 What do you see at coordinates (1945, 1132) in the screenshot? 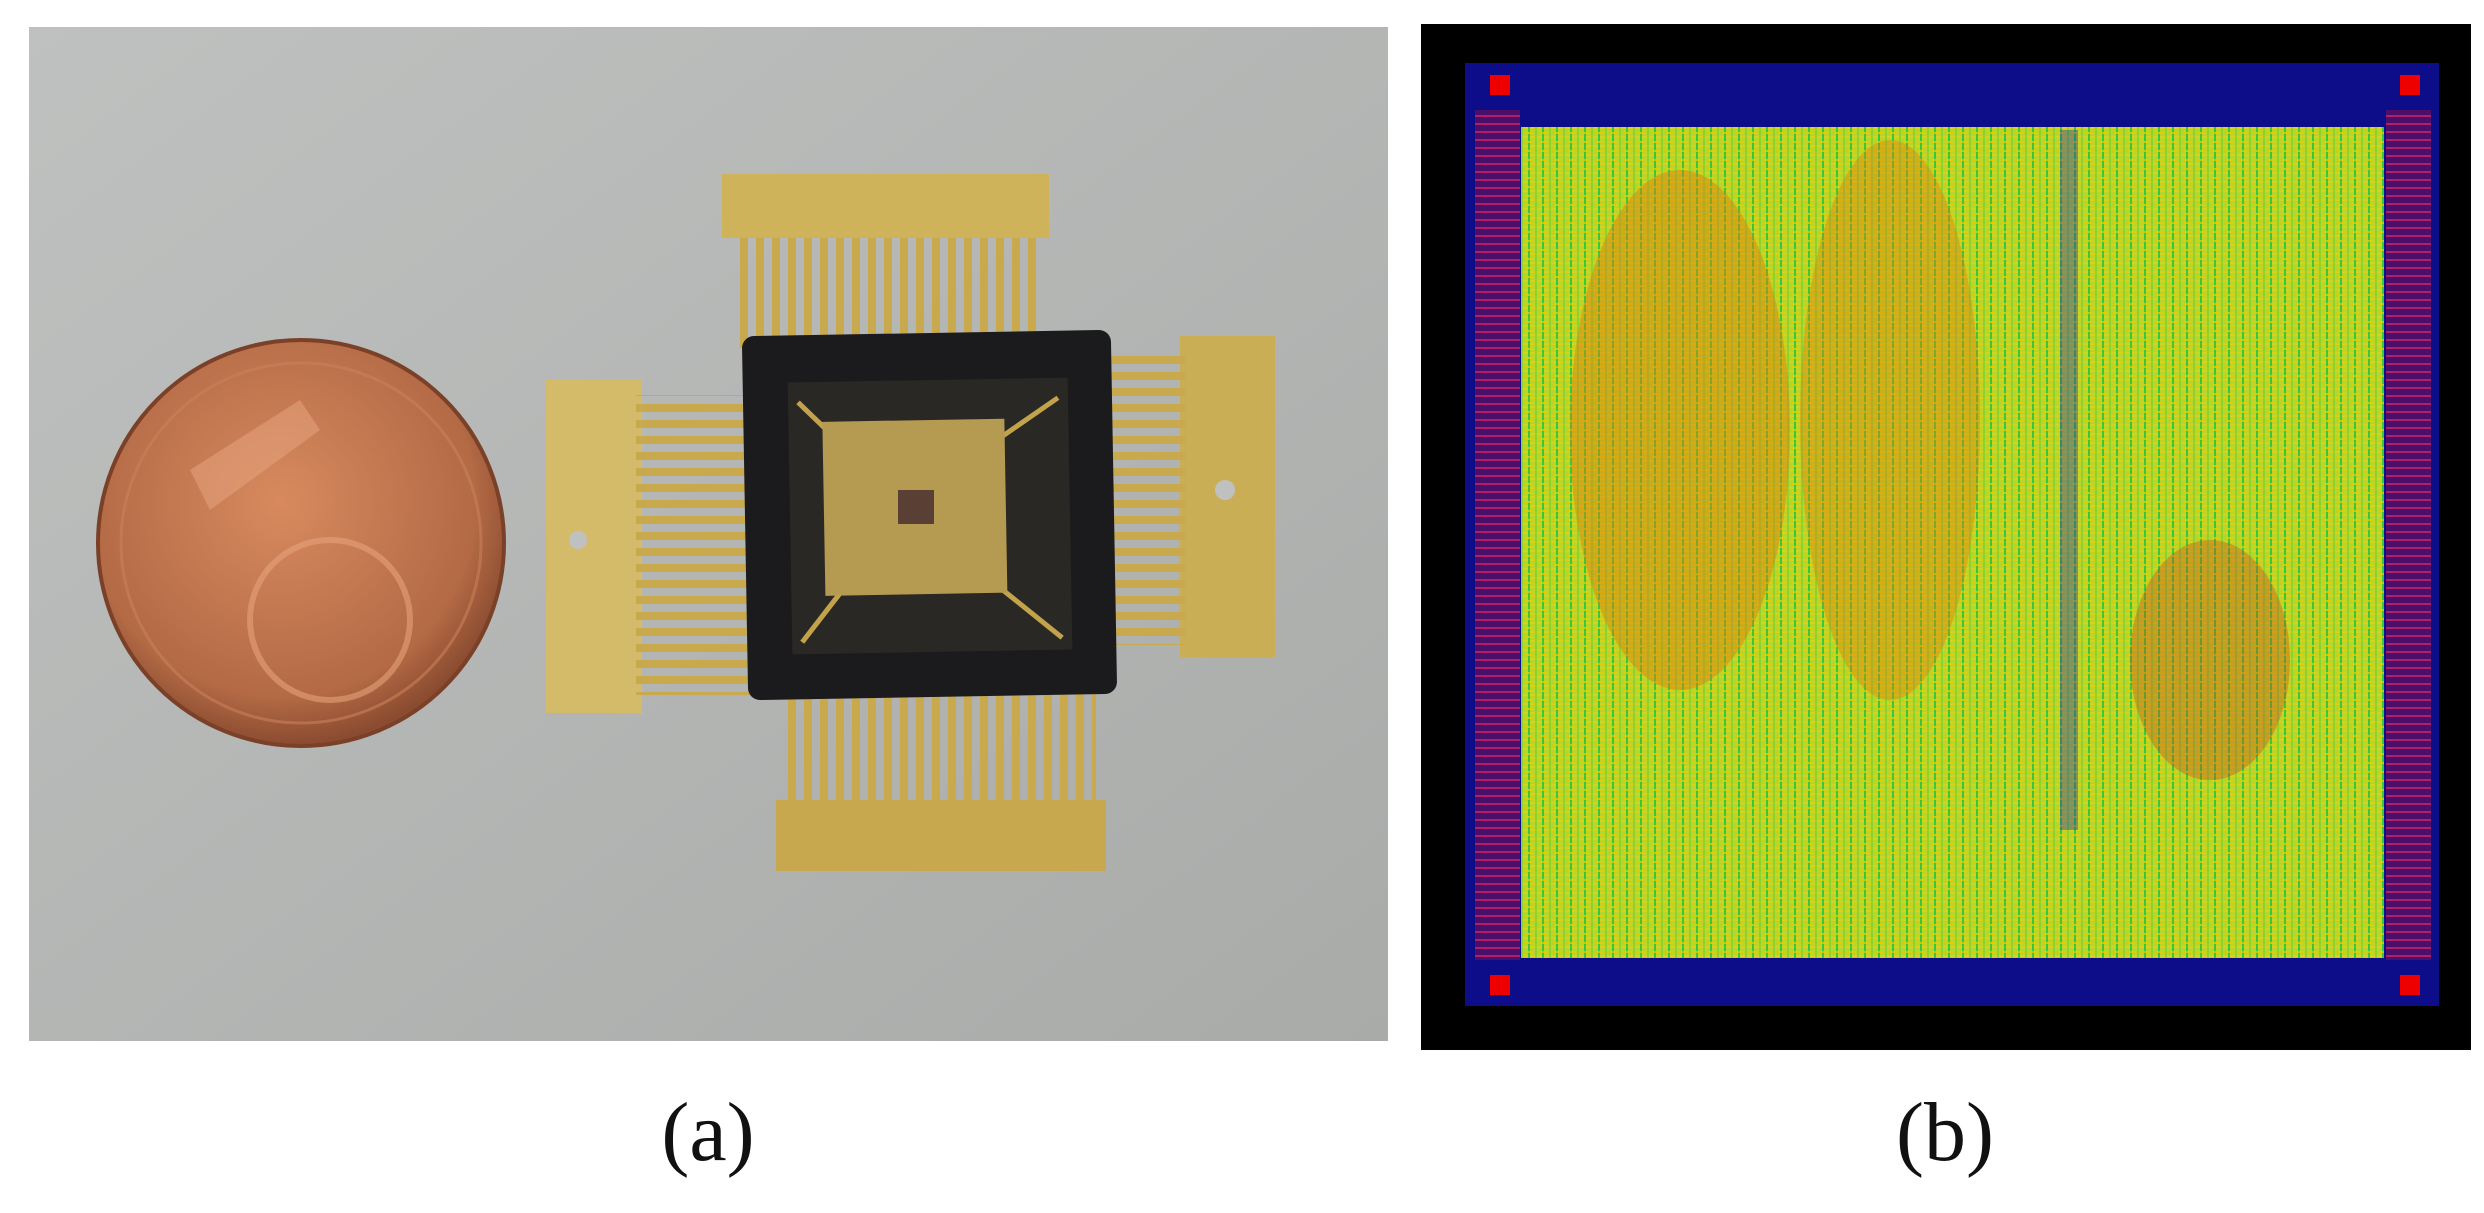
I see `panel-label: (b)` at bounding box center [1945, 1132].